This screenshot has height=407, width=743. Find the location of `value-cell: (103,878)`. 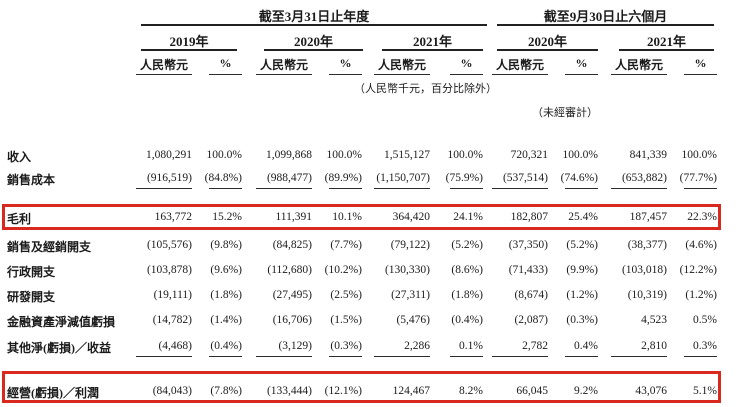

value-cell: (103,878) is located at coordinates (169, 270).